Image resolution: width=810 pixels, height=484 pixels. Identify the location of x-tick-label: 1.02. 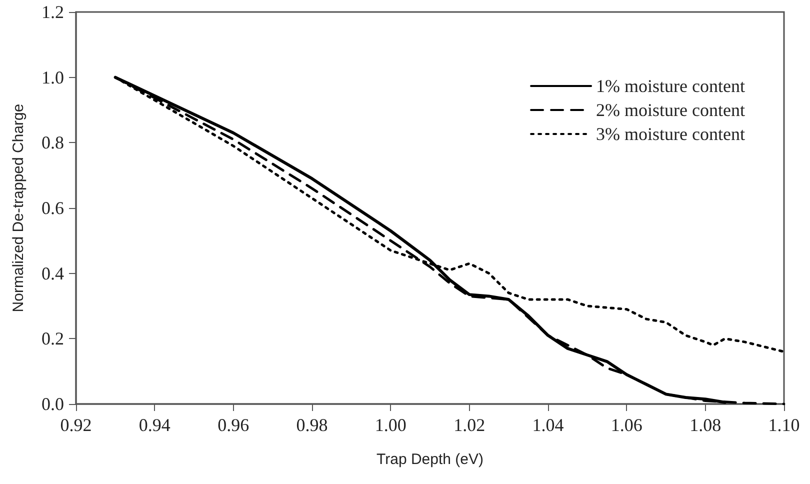
(470, 425).